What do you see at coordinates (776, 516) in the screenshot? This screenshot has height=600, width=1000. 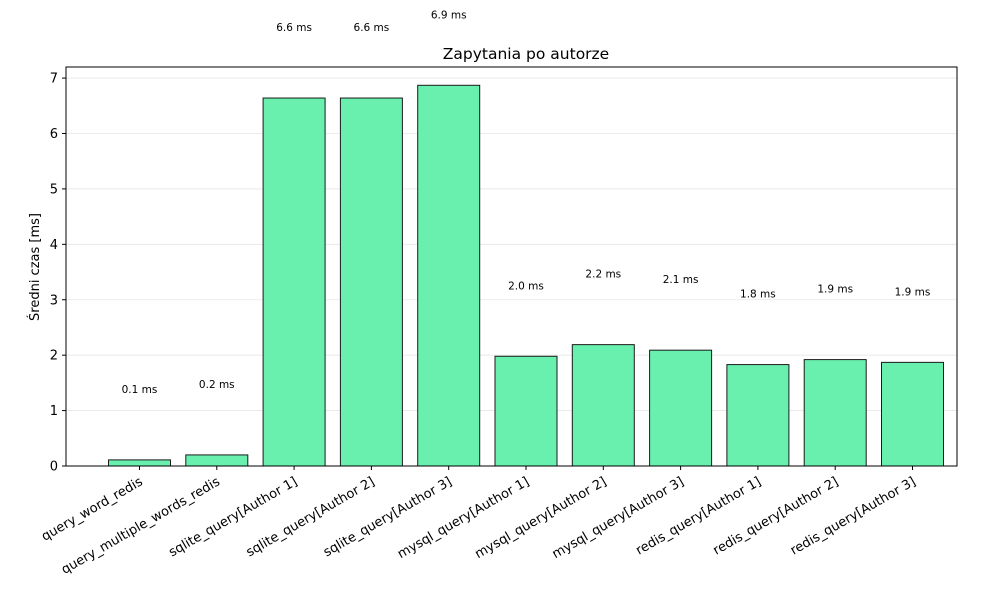 I see `x-tick-label: redis_query[Author 2]` at bounding box center [776, 516].